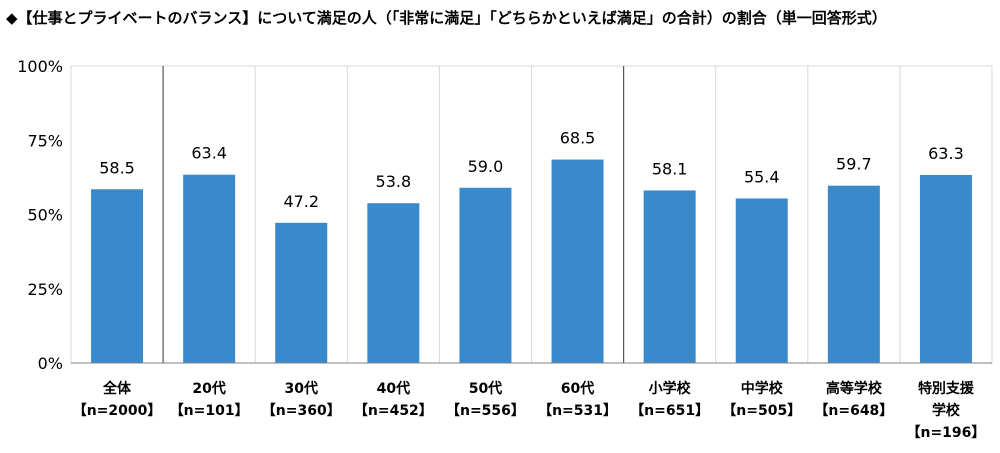 The height and width of the screenshot is (453, 1000). What do you see at coordinates (393, 411) in the screenshot?
I see `x-category-label: 【n=452】` at bounding box center [393, 411].